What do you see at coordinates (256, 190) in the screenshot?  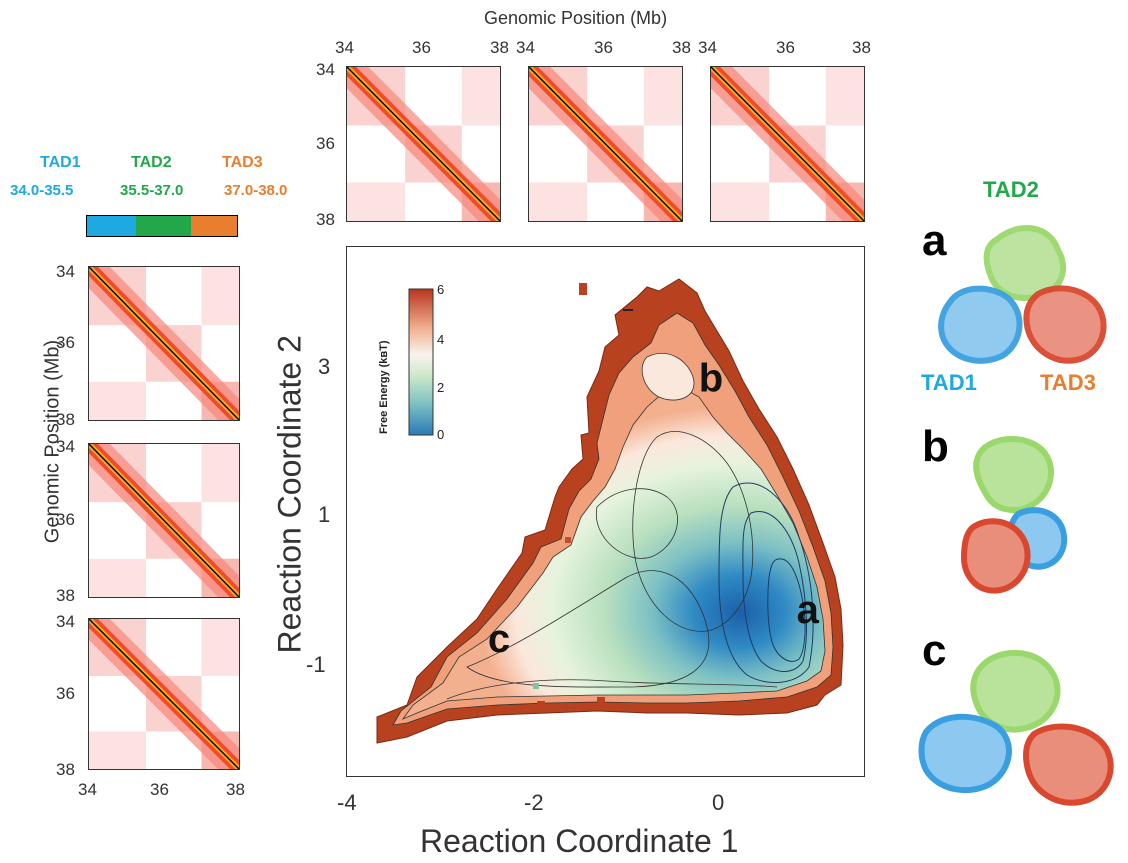 I see `legend-tad3-range: 37.0-38.0` at bounding box center [256, 190].